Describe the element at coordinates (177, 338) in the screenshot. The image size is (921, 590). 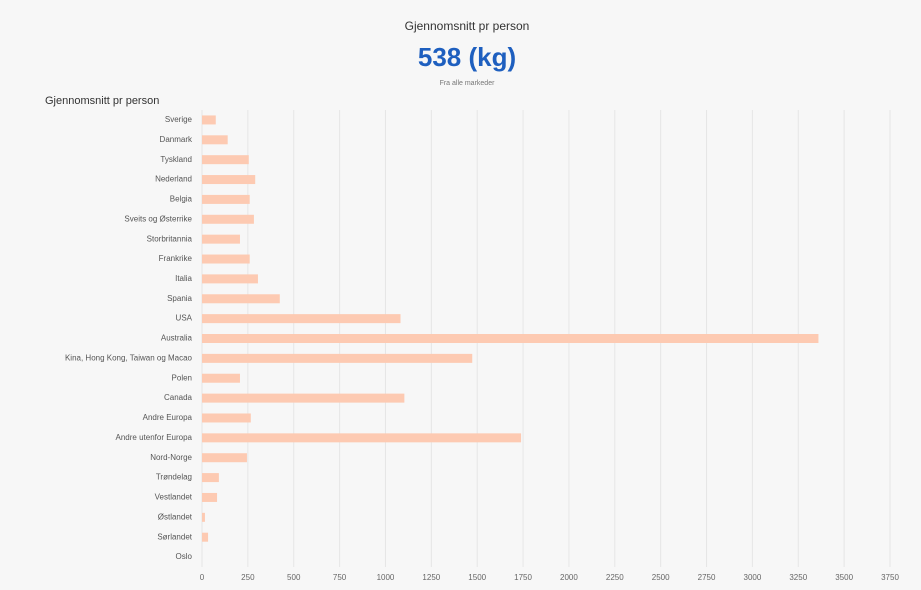
I see `y-tick-label: Australia` at that location.